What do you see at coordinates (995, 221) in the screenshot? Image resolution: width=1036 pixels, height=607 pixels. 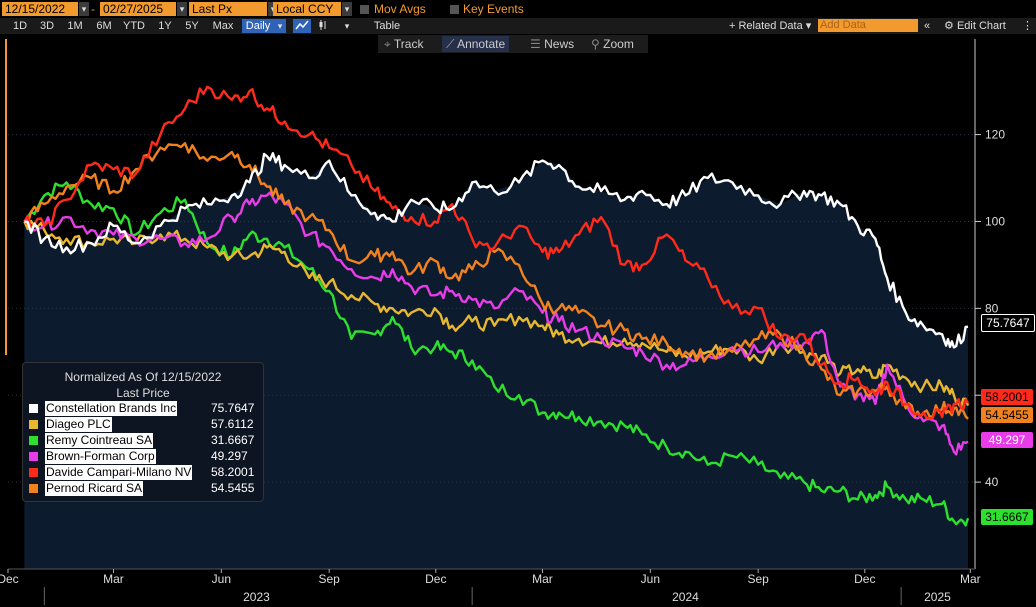 I see `y-tick-label: 100` at bounding box center [995, 221].